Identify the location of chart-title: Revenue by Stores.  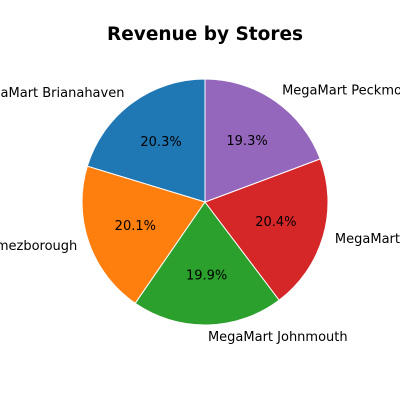
(205, 34).